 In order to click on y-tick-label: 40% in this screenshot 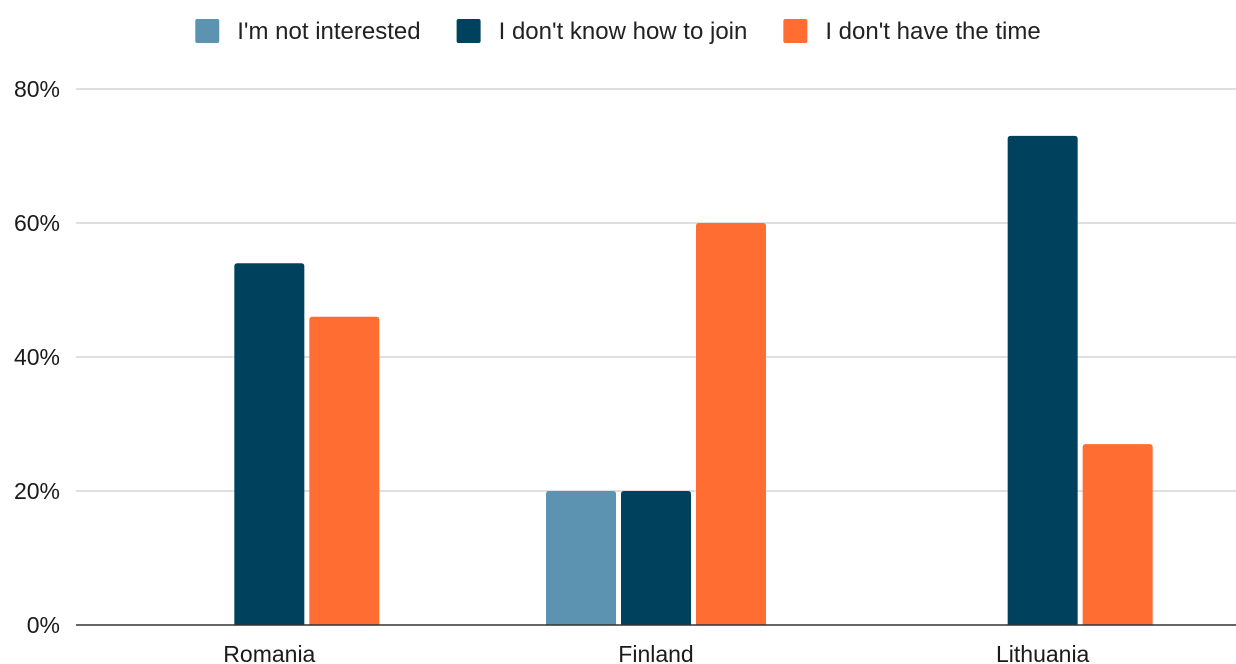, I will do `click(37, 357)`.